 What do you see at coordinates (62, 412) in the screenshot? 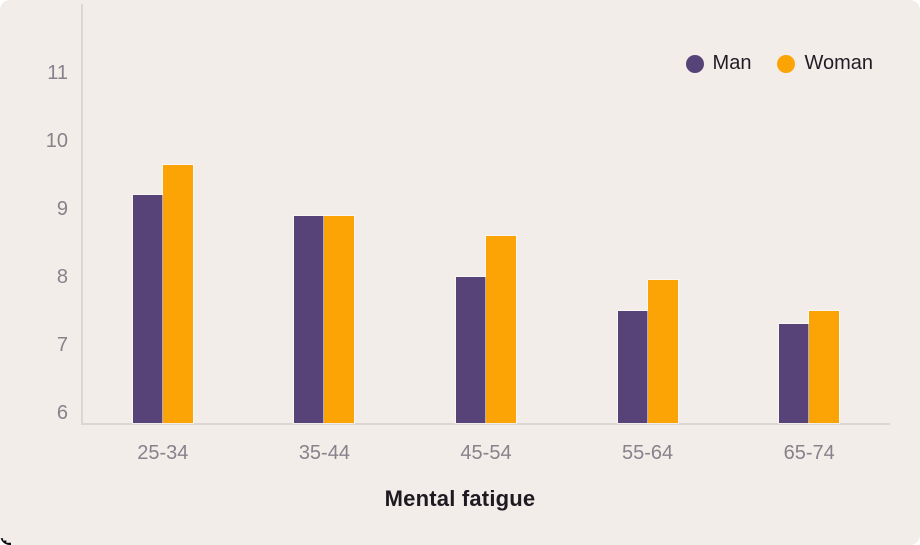
I see `y-tick-label-6: 6` at bounding box center [62, 412].